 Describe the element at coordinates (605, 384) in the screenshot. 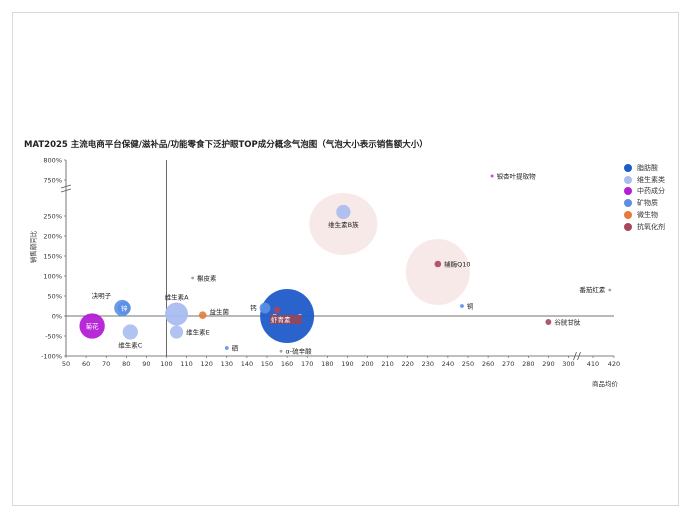

I see `x-axis-label: 商品均价` at that location.